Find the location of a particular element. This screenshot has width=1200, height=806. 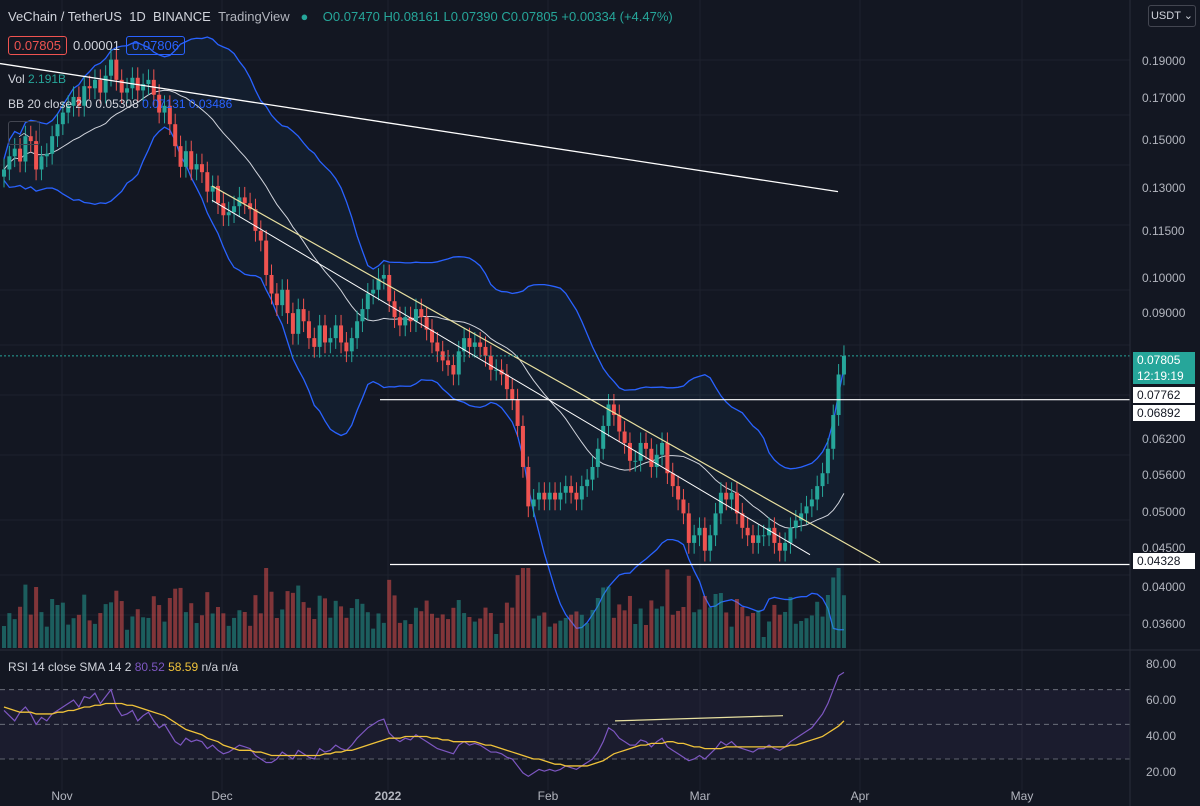

bid-price: 0.07805 is located at coordinates (37, 45).